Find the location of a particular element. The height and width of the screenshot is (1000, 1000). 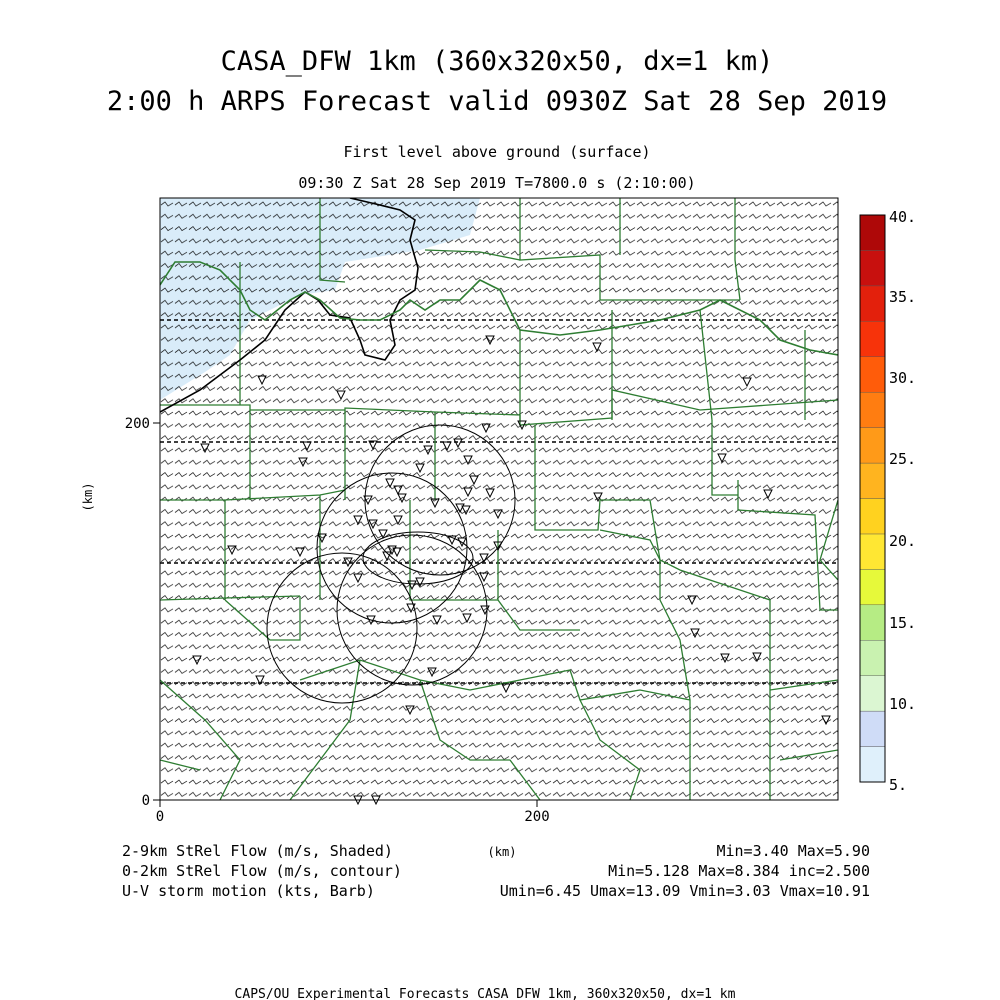

colorbar-labels: 5. 10. 15. 20. 25. 30. 35. 40. is located at coordinates (902, 501).